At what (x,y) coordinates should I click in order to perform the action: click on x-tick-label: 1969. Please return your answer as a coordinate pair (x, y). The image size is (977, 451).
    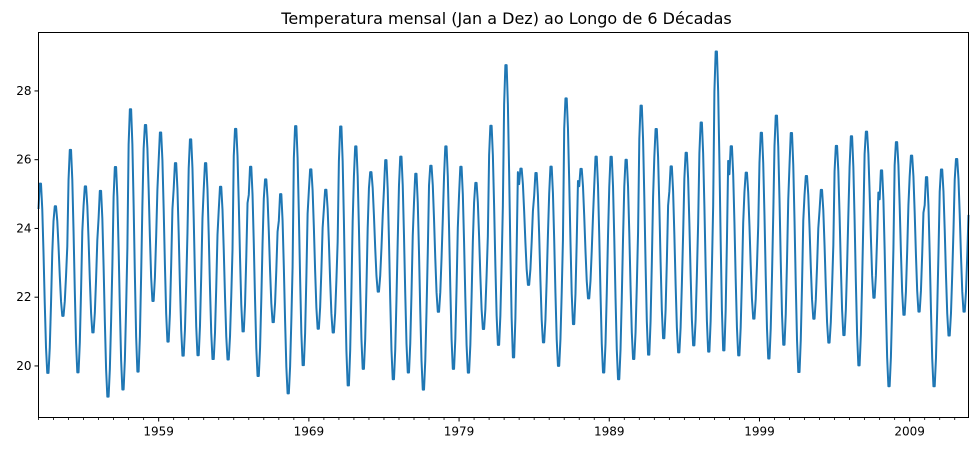
    Looking at the image, I should click on (309, 432).